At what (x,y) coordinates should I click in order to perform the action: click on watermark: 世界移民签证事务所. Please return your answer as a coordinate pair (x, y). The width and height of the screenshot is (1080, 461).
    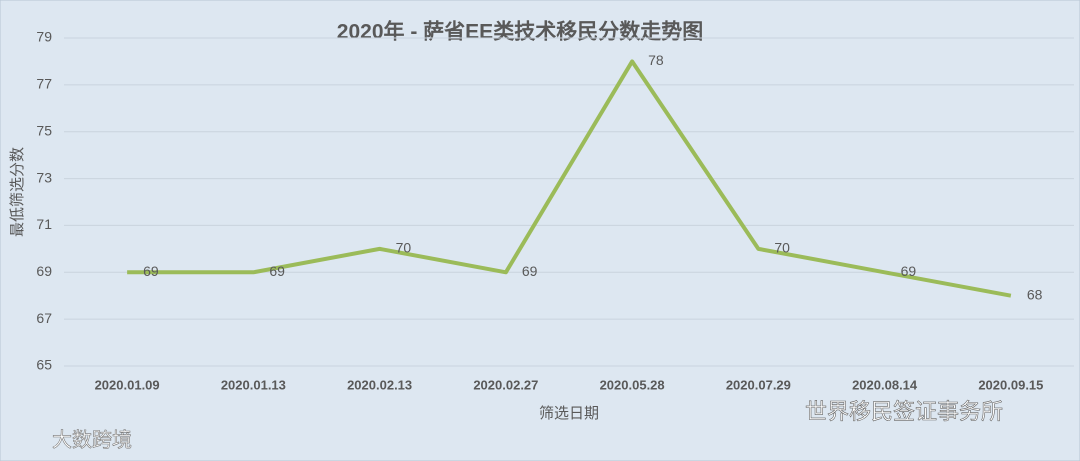
    Looking at the image, I should click on (904, 411).